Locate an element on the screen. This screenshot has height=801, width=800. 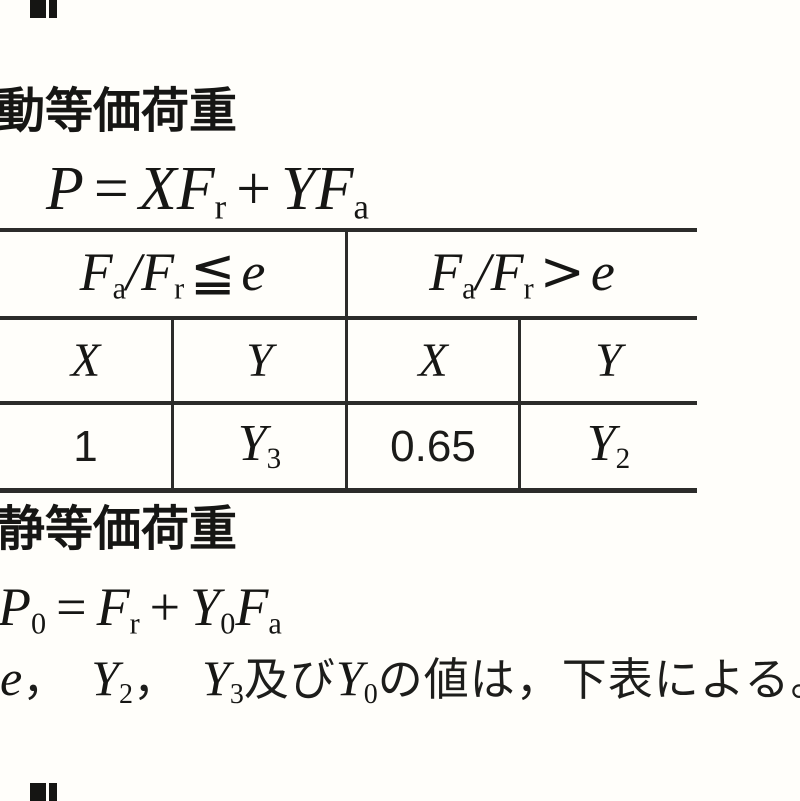
edge-artifact-bottom is located at coordinates (43, 792).